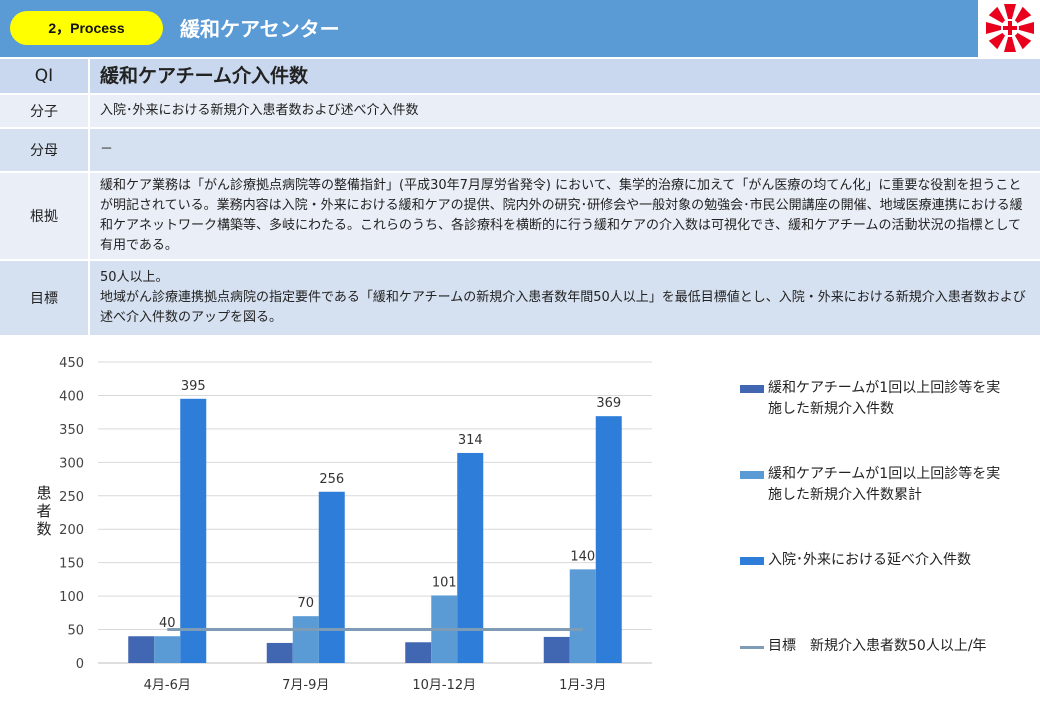 Image resolution: width=1040 pixels, height=720 pixels. I want to click on section-label: 2，Process, so click(86, 28).